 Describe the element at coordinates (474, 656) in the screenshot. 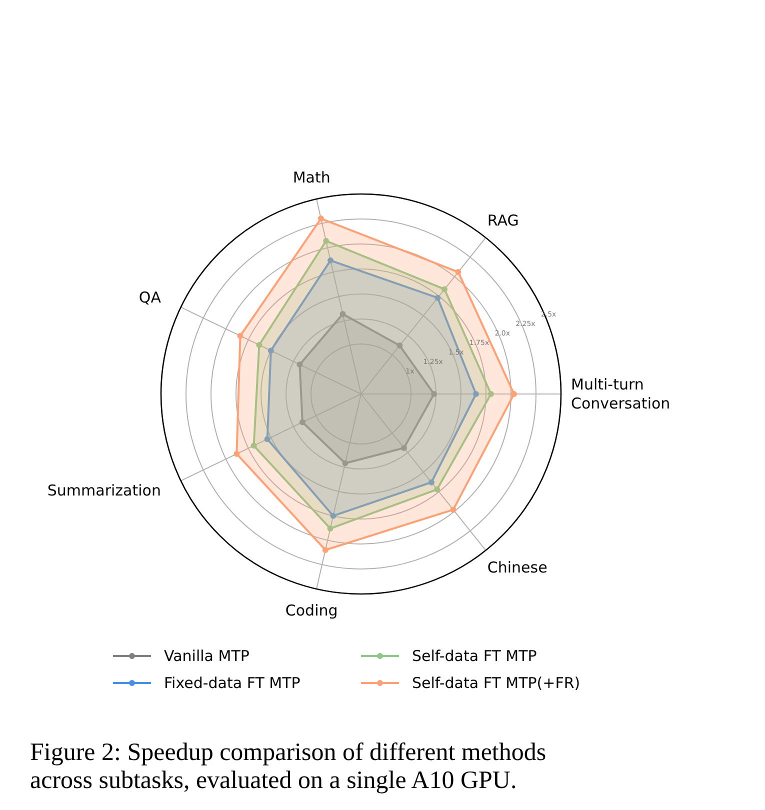

I see `legend-label: Self-data FT MTP` at that location.